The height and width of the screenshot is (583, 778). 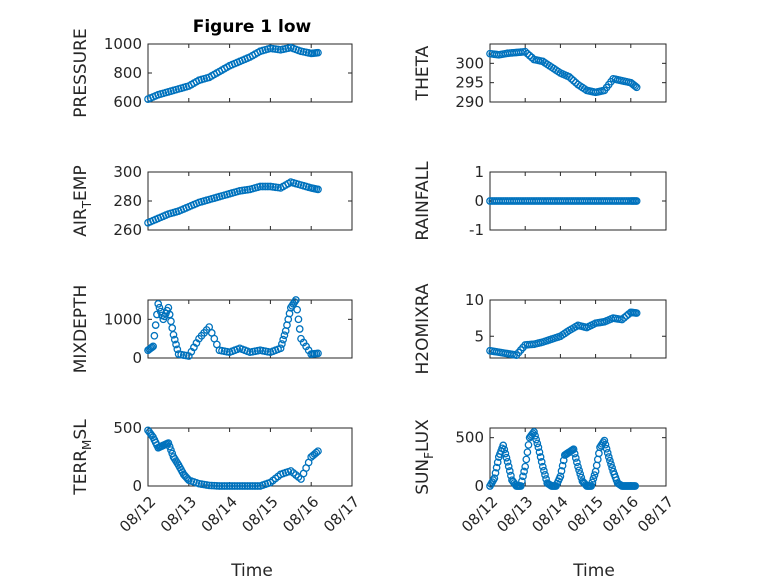 What do you see at coordinates (423, 477) in the screenshot?
I see `y-axis-label-main: SUN` at bounding box center [423, 477].